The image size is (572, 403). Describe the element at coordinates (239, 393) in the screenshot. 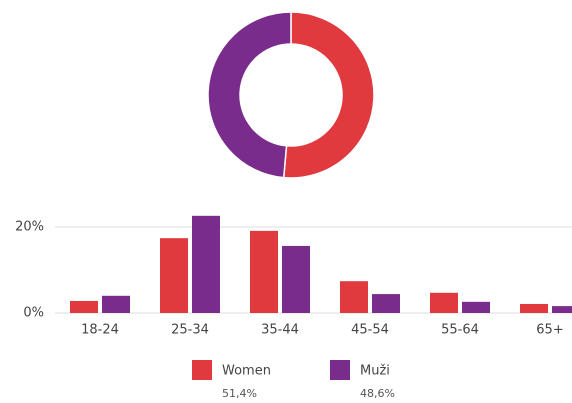

I see `legend-share: 51,4%` at that location.